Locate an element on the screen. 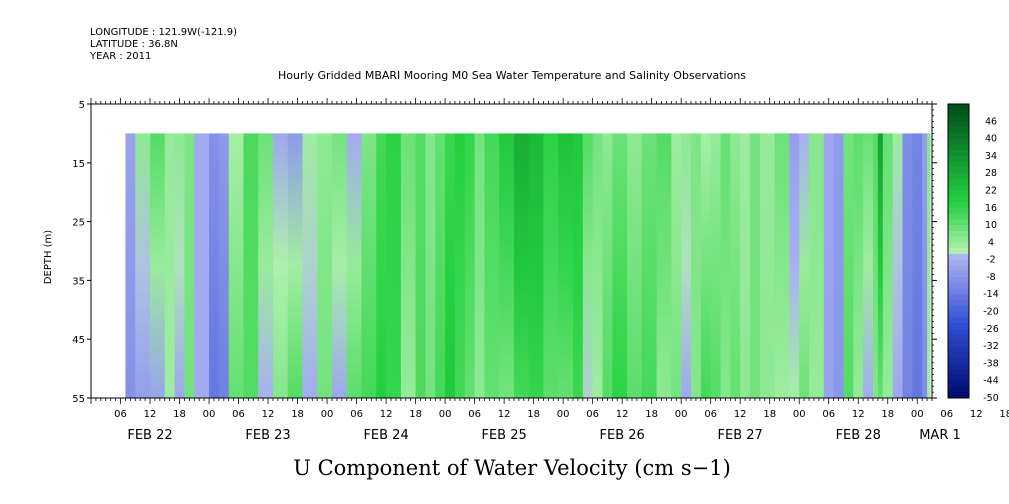  x-date-label: FEB 25 is located at coordinates (503, 435).